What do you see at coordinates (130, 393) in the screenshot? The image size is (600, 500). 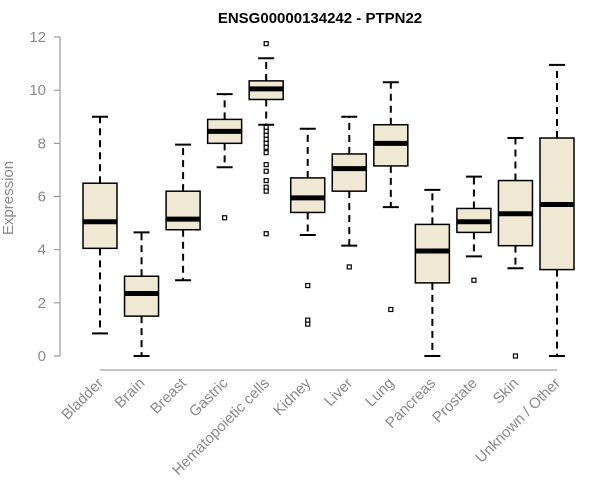 I see `x-category-label: Brain` at bounding box center [130, 393].